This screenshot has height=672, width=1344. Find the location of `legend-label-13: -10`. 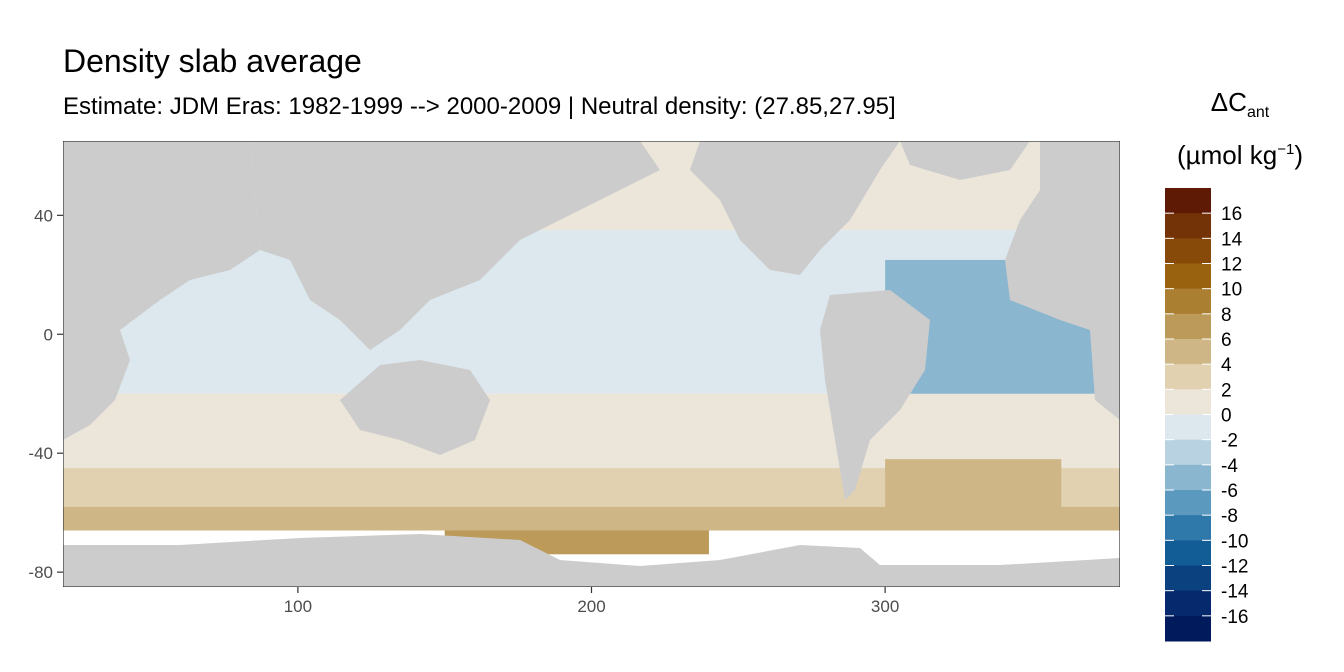

legend-label-13: -10 is located at coordinates (1234, 541).